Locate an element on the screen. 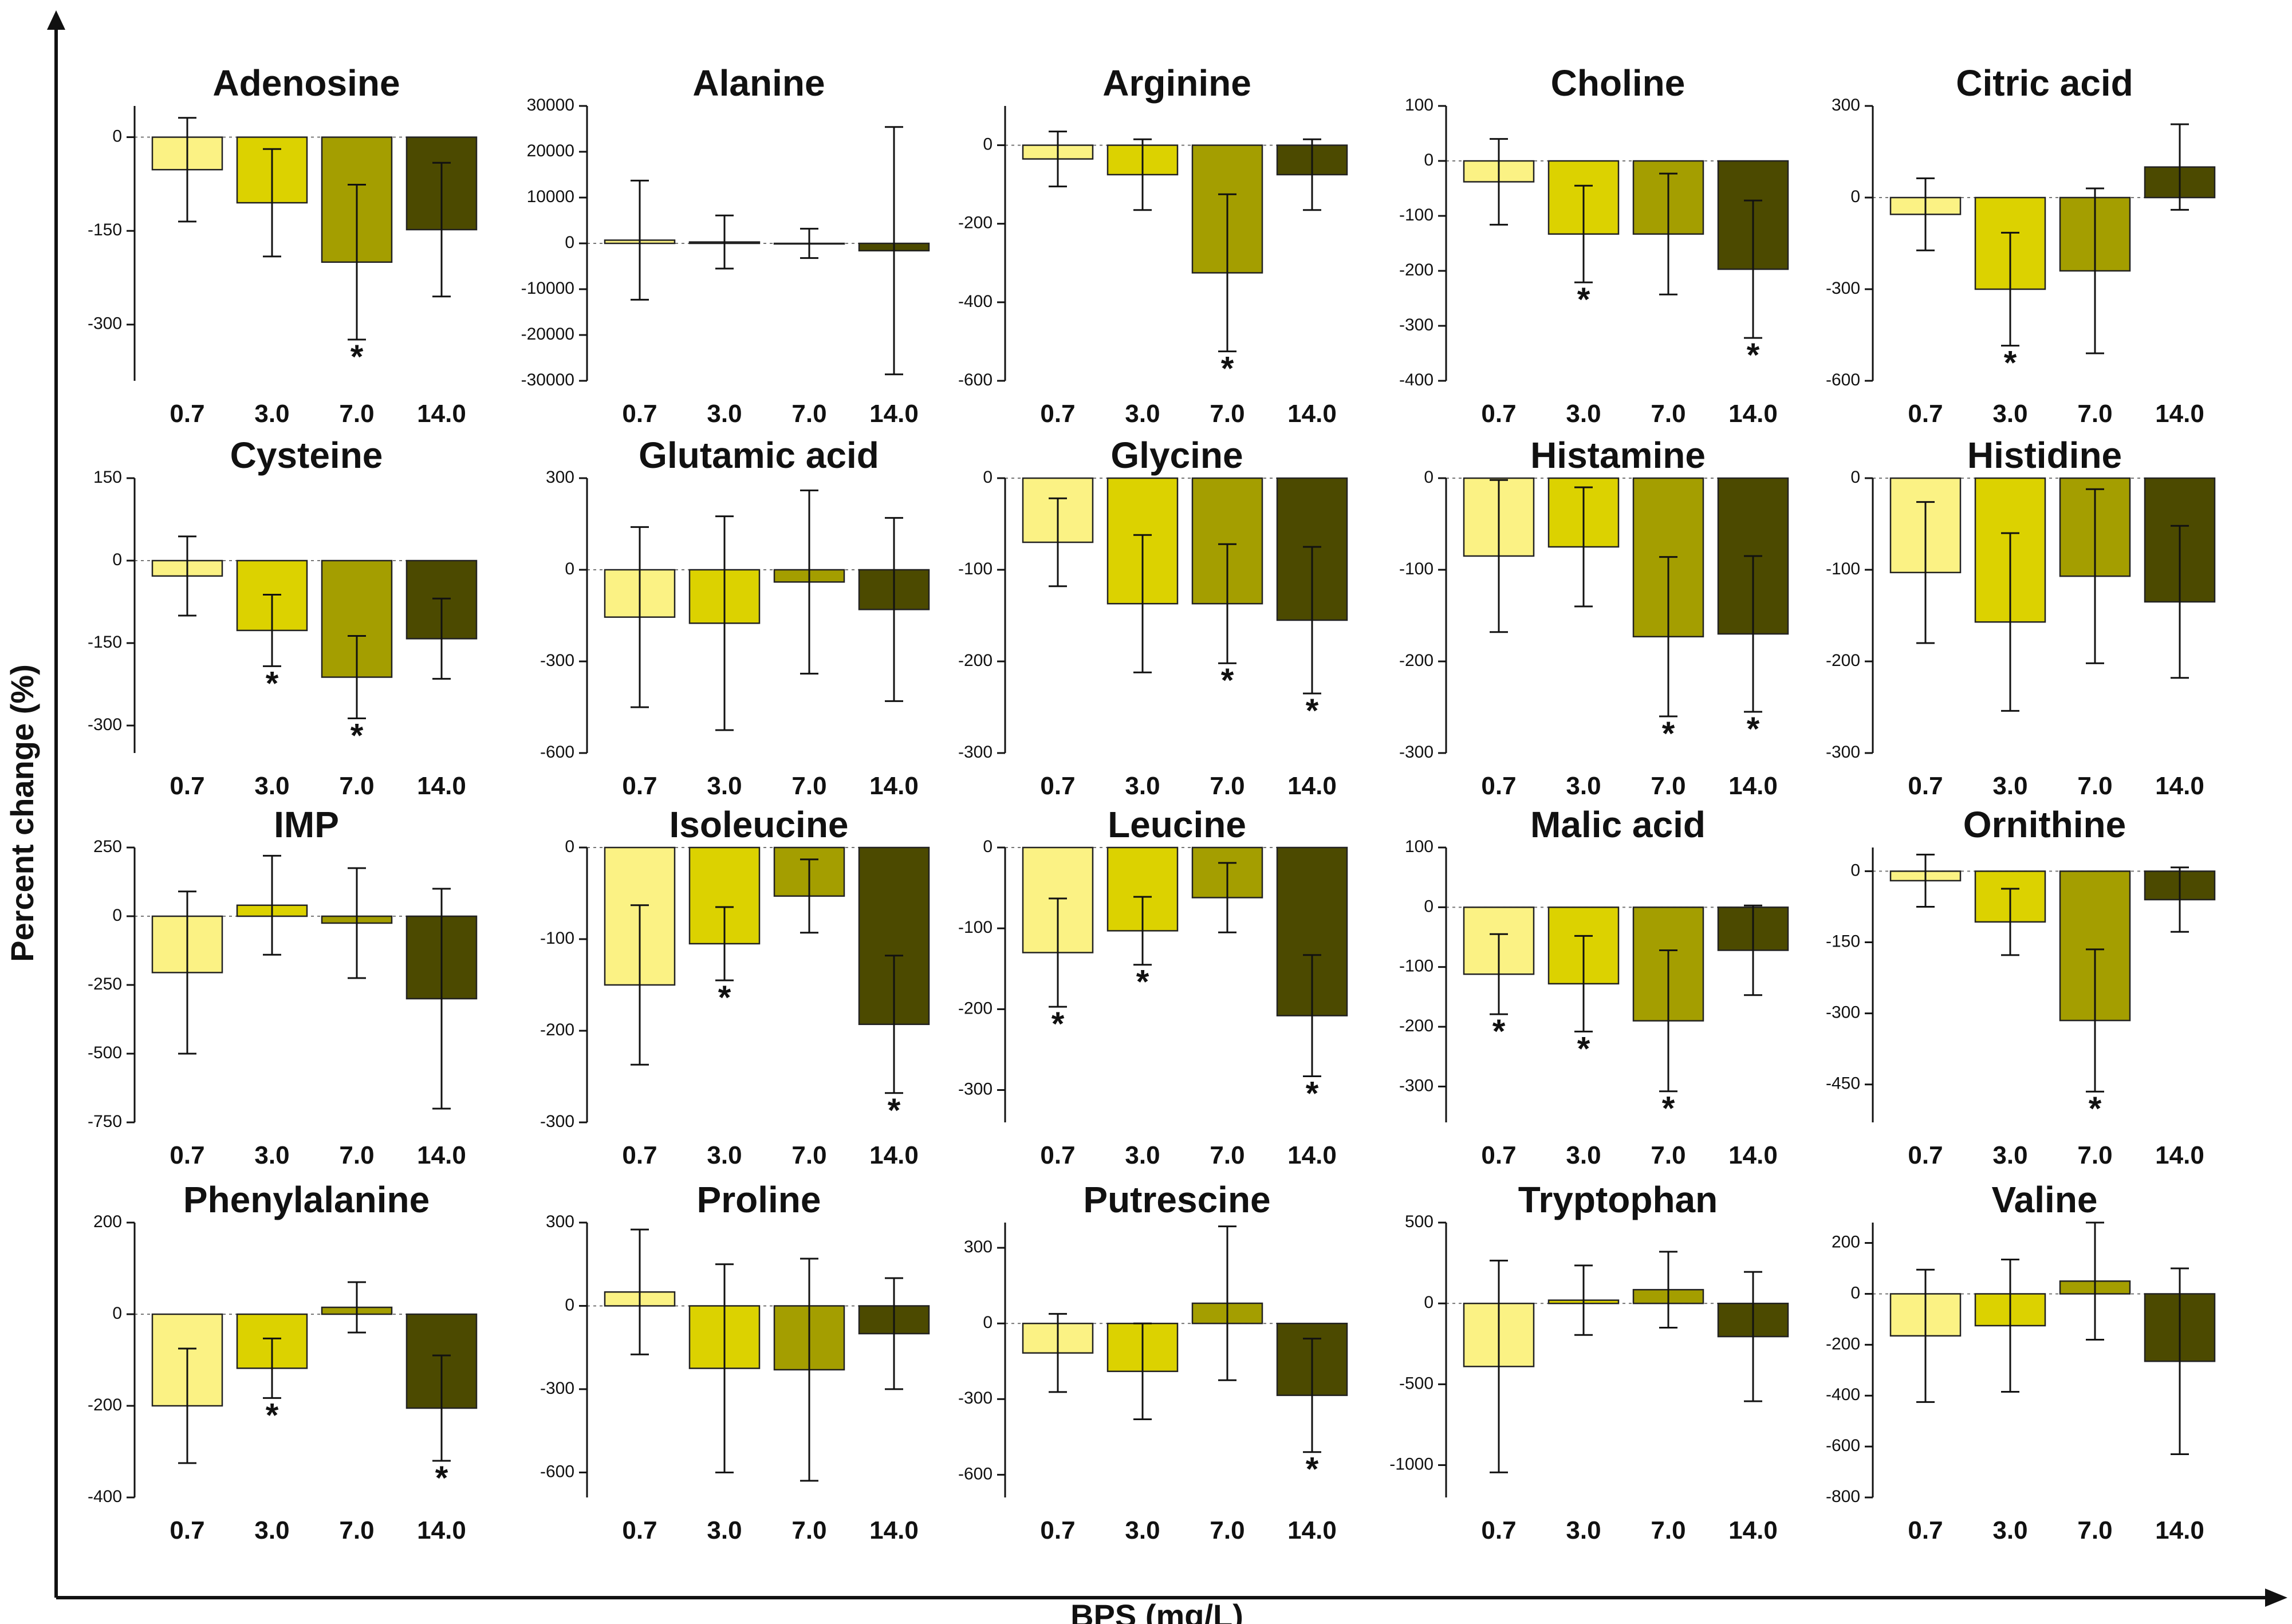  y-tick-label: 500 is located at coordinates (1419, 1221).